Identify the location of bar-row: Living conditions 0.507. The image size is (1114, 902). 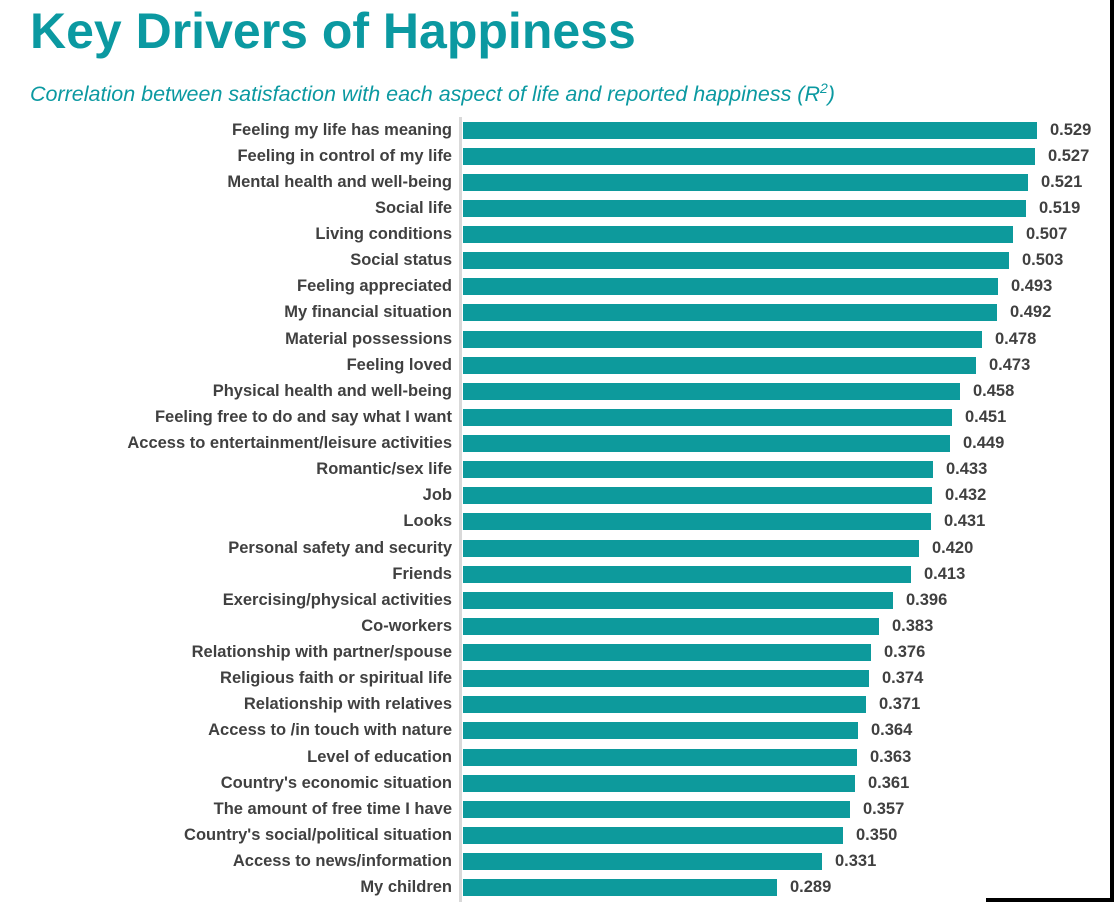
(557, 235).